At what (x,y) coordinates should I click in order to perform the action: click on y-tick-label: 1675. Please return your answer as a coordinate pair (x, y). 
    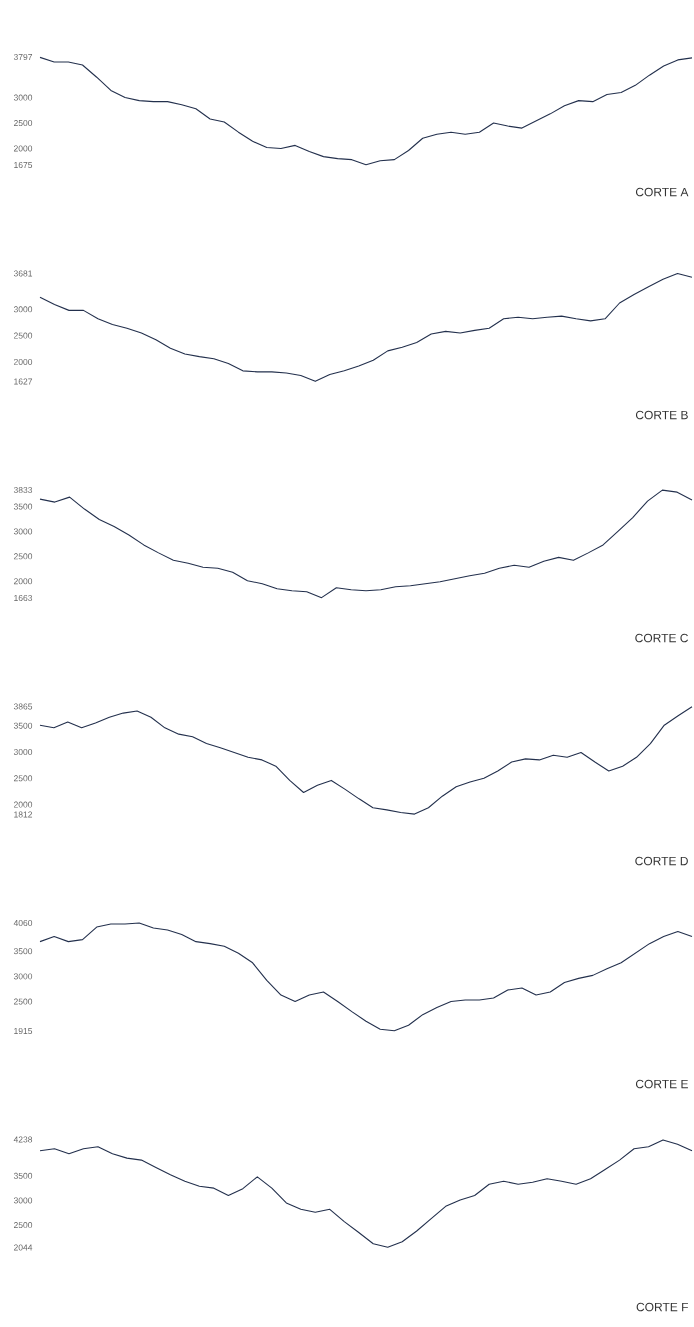
    Looking at the image, I should click on (23, 165).